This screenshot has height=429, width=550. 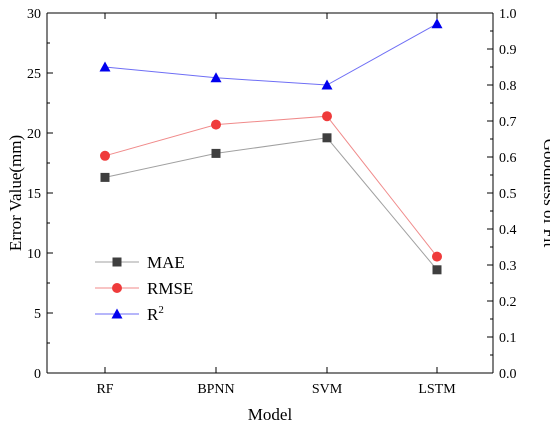 What do you see at coordinates (437, 389) in the screenshot?
I see `x-tick-label: LSTM` at bounding box center [437, 389].